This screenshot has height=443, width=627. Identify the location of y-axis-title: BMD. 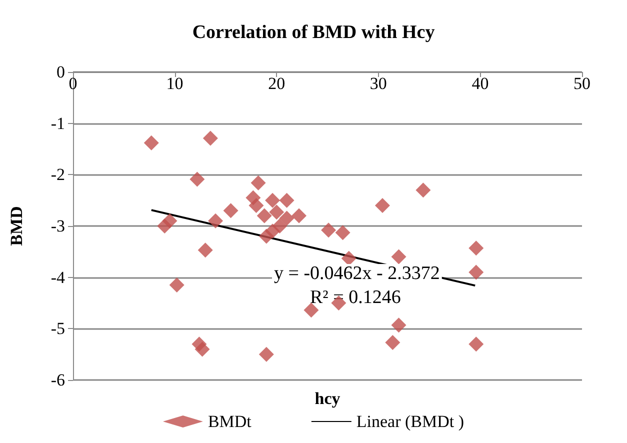
(16, 226).